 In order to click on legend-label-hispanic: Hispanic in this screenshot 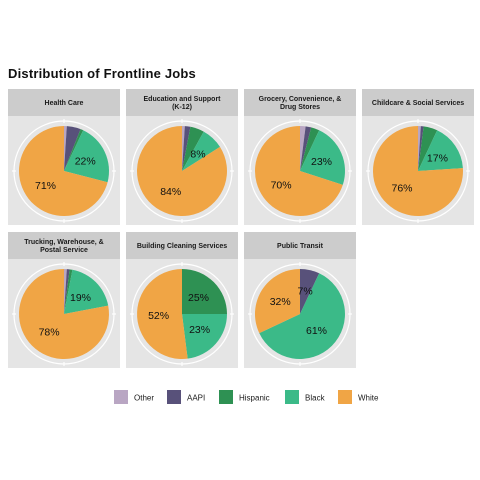, I will do `click(254, 398)`.